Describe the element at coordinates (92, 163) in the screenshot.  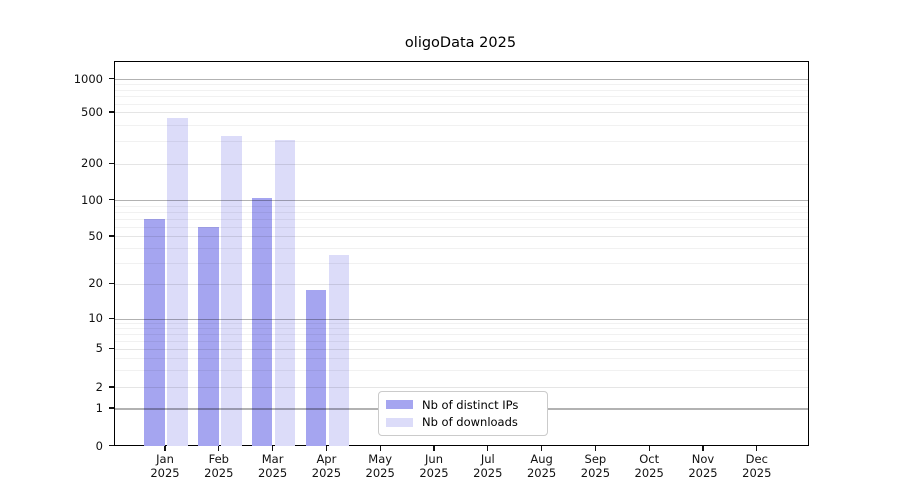
I see `y-tick-label: 200` at that location.